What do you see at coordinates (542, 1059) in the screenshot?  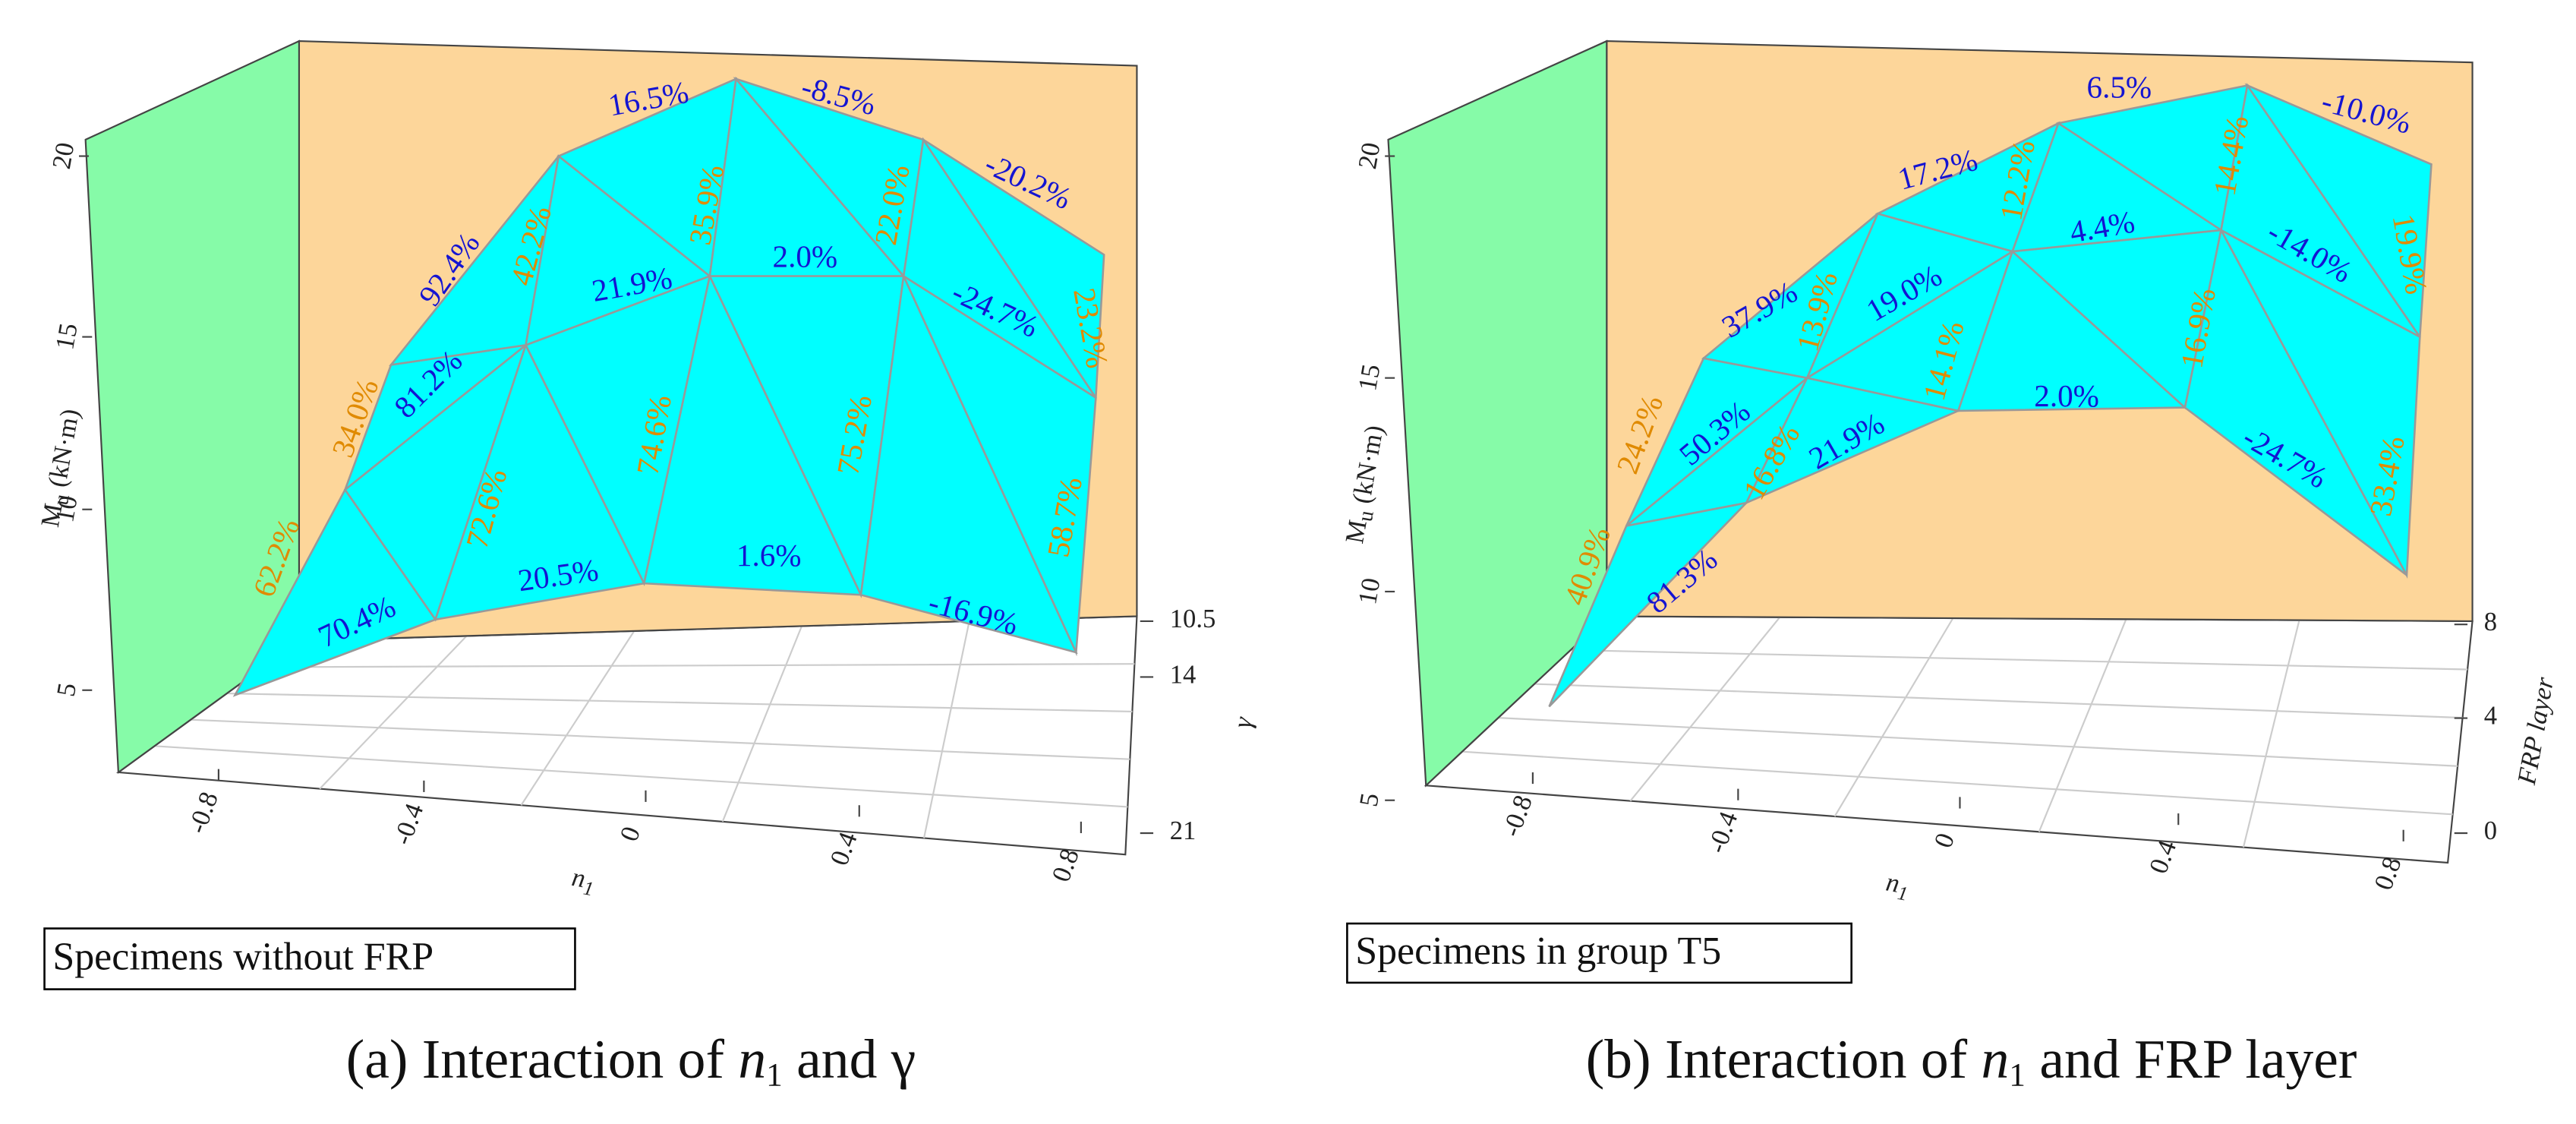 I see `caption-prefix: (a) Interaction of` at bounding box center [542, 1059].